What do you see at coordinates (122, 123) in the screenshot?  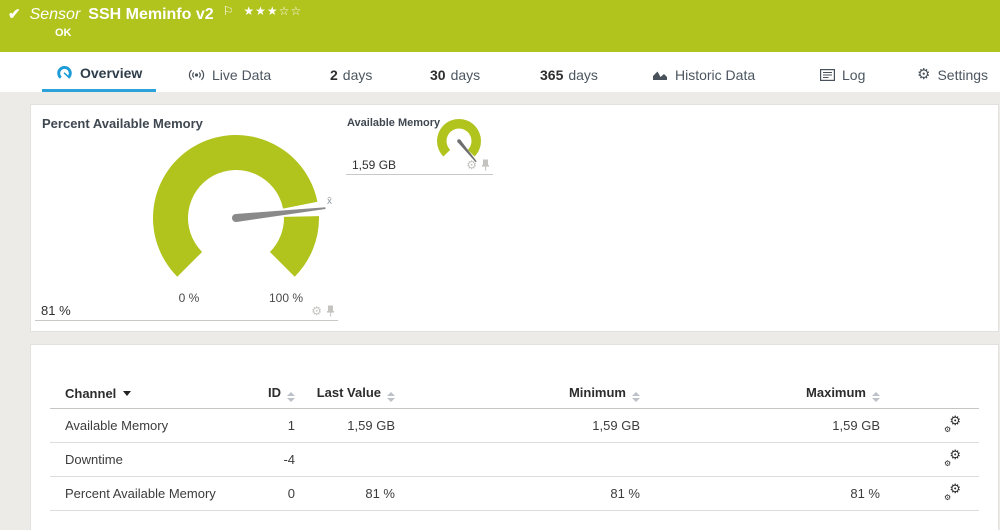 I see `primary-gauge-title: Percent Available Memory` at bounding box center [122, 123].